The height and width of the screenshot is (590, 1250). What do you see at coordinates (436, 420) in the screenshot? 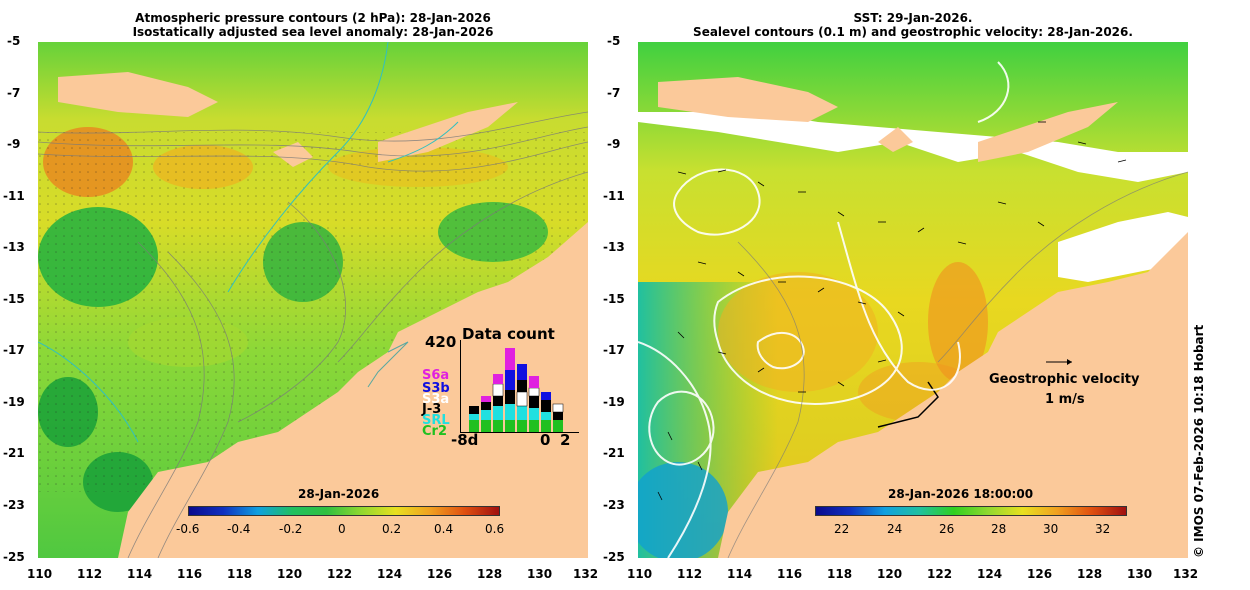
I see `mission-label-srl: SRL` at bounding box center [436, 420].